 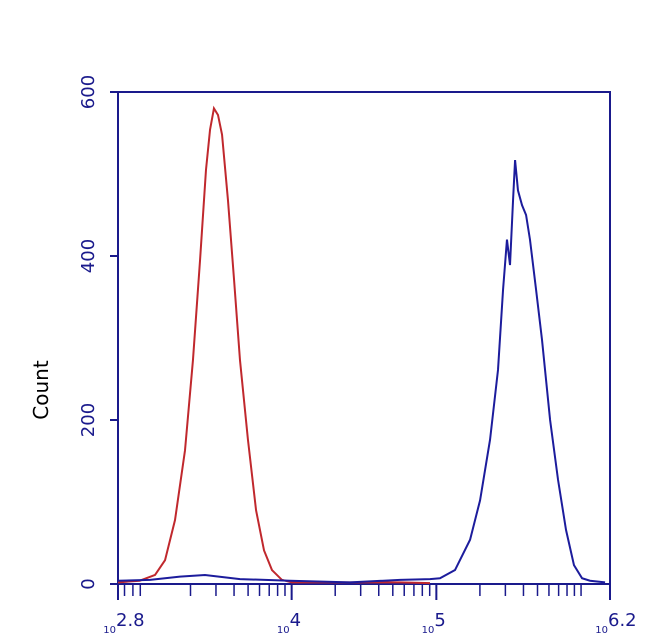 I want to click on y-tick-label: 200, so click(x=88, y=420).